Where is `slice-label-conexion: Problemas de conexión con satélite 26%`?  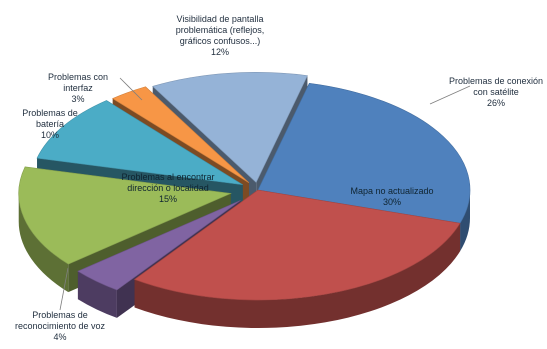
slice-label-conexion: Problemas de conexión con satélite 26% is located at coordinates (496, 92).